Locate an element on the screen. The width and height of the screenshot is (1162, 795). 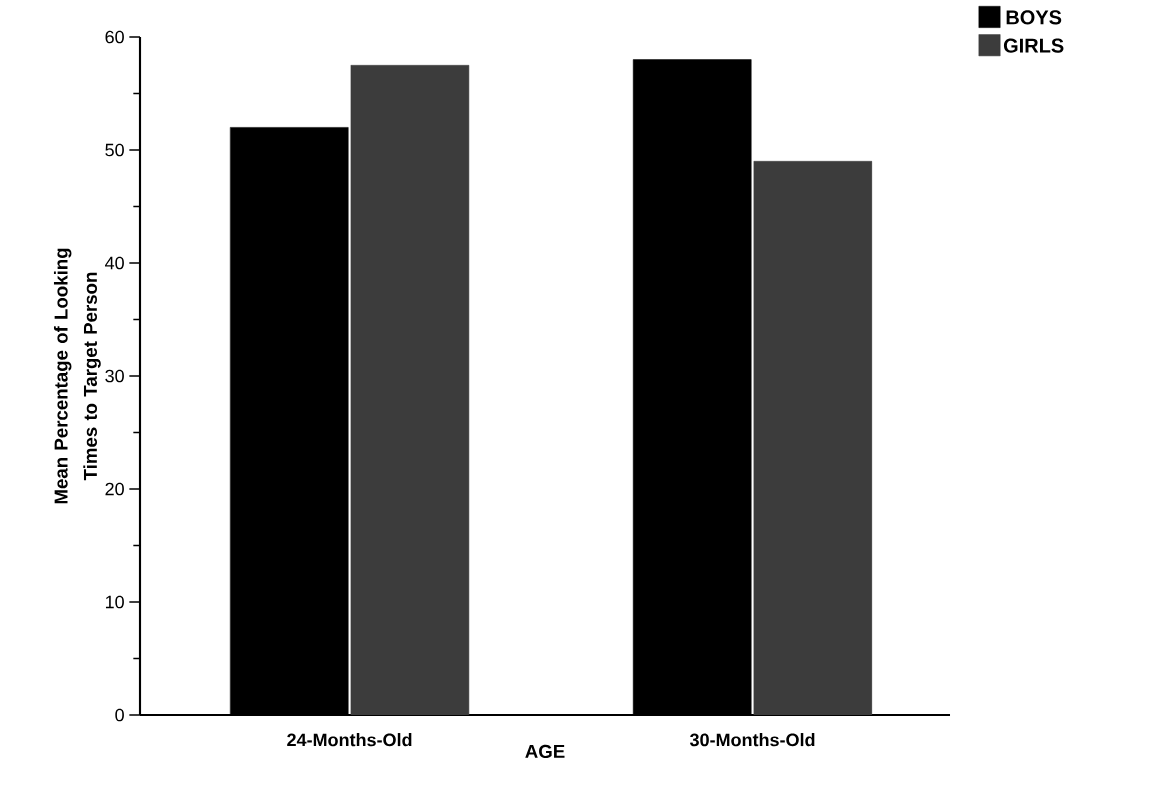
y-tick-label: 40 is located at coordinates (114, 263).